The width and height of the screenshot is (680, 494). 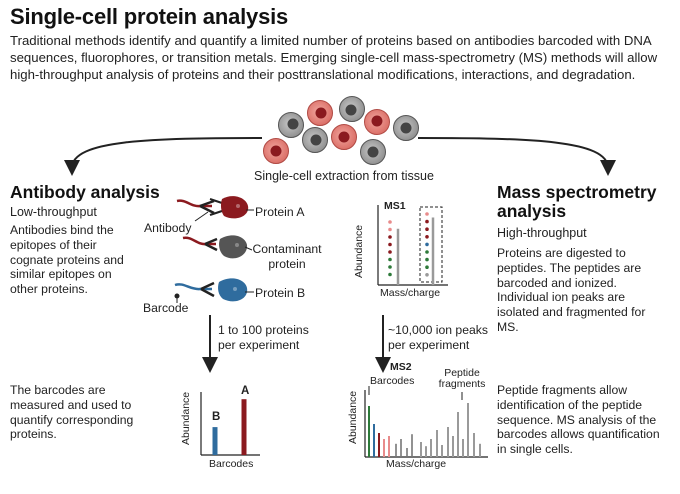 I want to click on label-contaminant: Contaminant protein, so click(x=287, y=256).